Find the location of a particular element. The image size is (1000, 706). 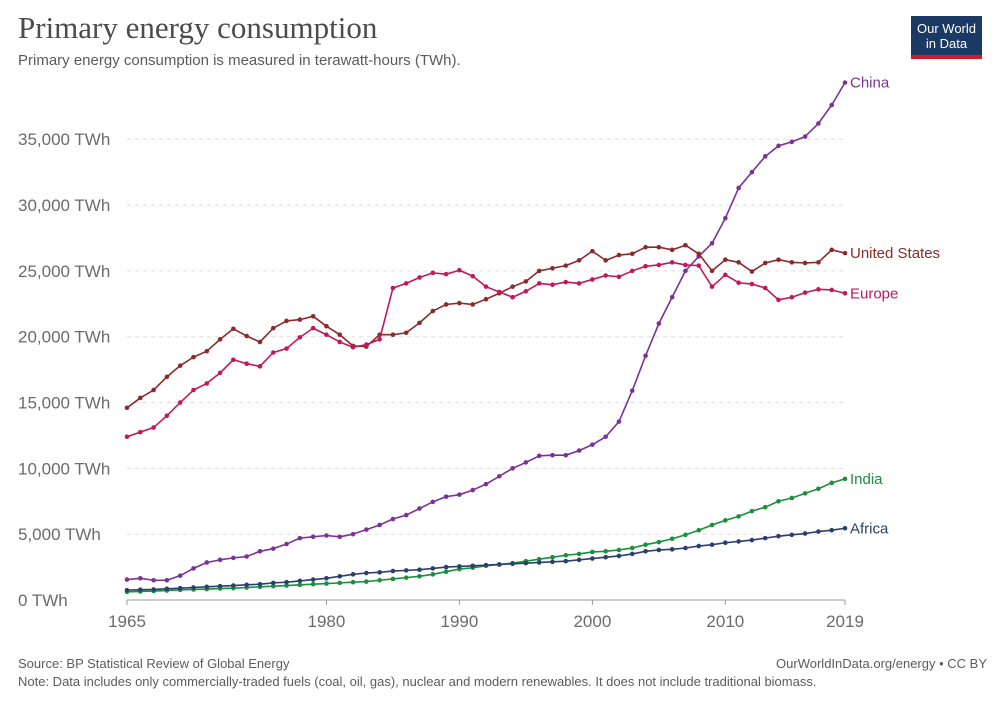

logo-line-1: Our World is located at coordinates (946, 28).